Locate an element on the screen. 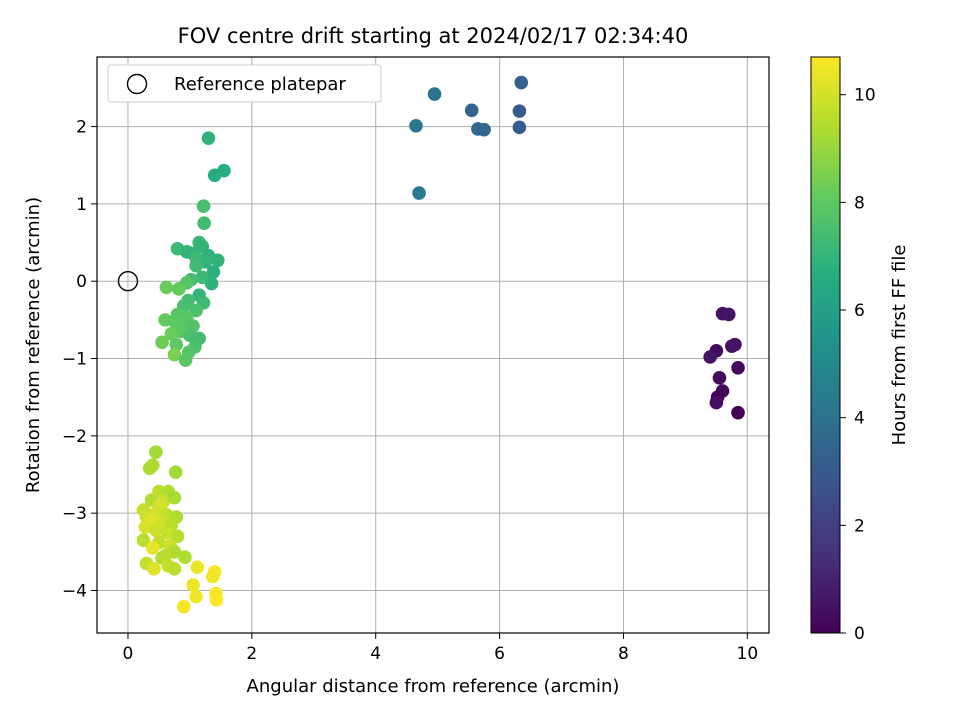 Image resolution: width=960 pixels, height=720 pixels. colorbar-gradient is located at coordinates (825, 345).